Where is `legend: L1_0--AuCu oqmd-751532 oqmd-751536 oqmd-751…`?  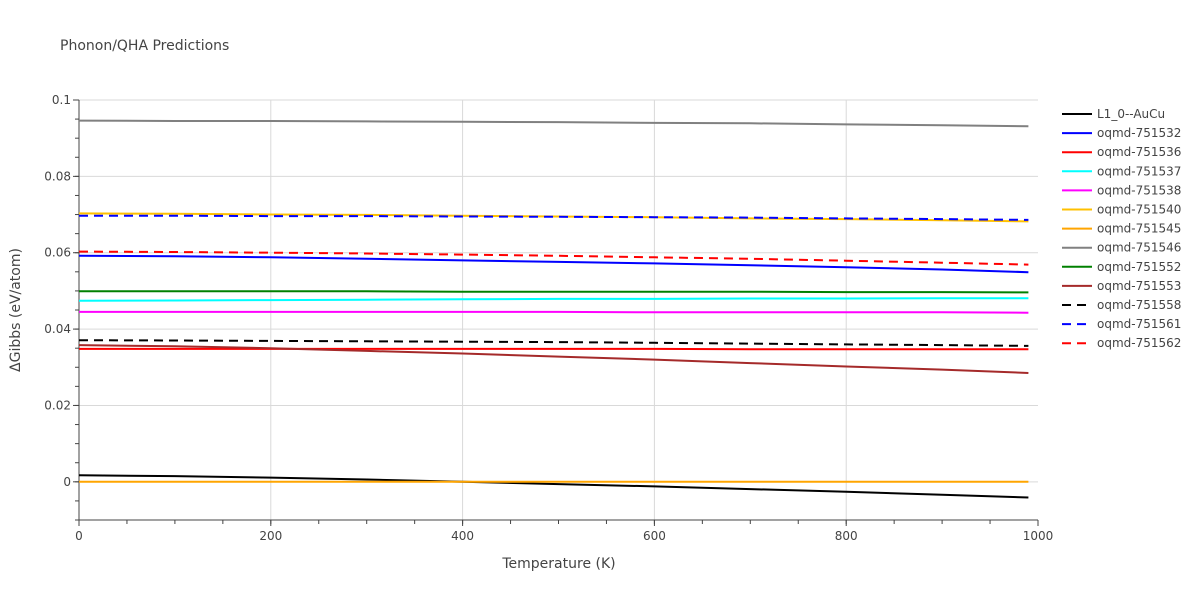
legend: L1_0--AuCu oqmd-751532 oqmd-751536 oqmd-751… is located at coordinates (1121, 228).